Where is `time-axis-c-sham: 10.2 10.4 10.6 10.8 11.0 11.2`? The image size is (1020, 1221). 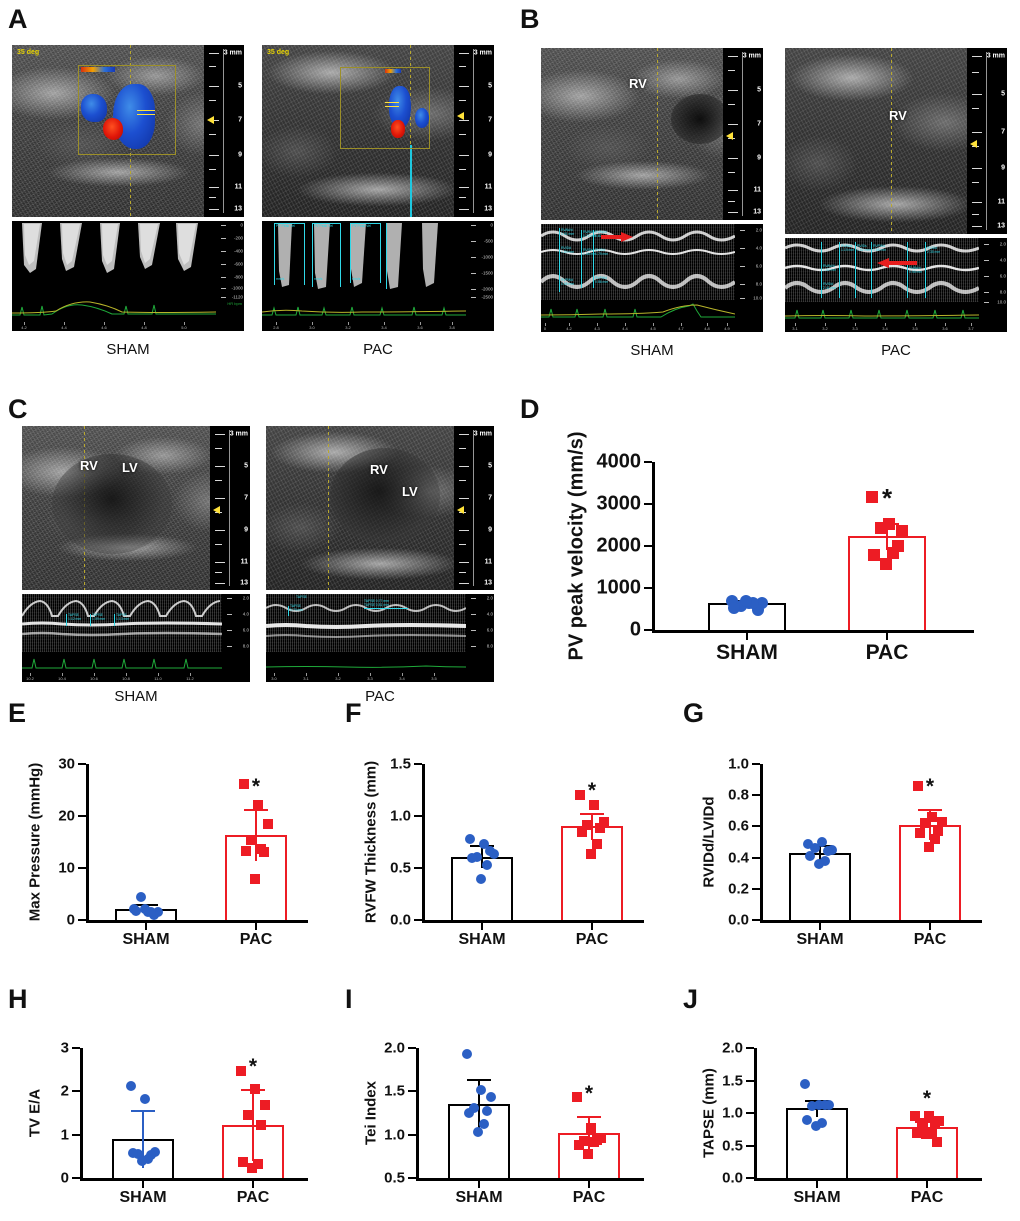
time-axis-c-sham: 10.2 10.4 10.6 10.8 11.0 11.2 is located at coordinates (122, 677).